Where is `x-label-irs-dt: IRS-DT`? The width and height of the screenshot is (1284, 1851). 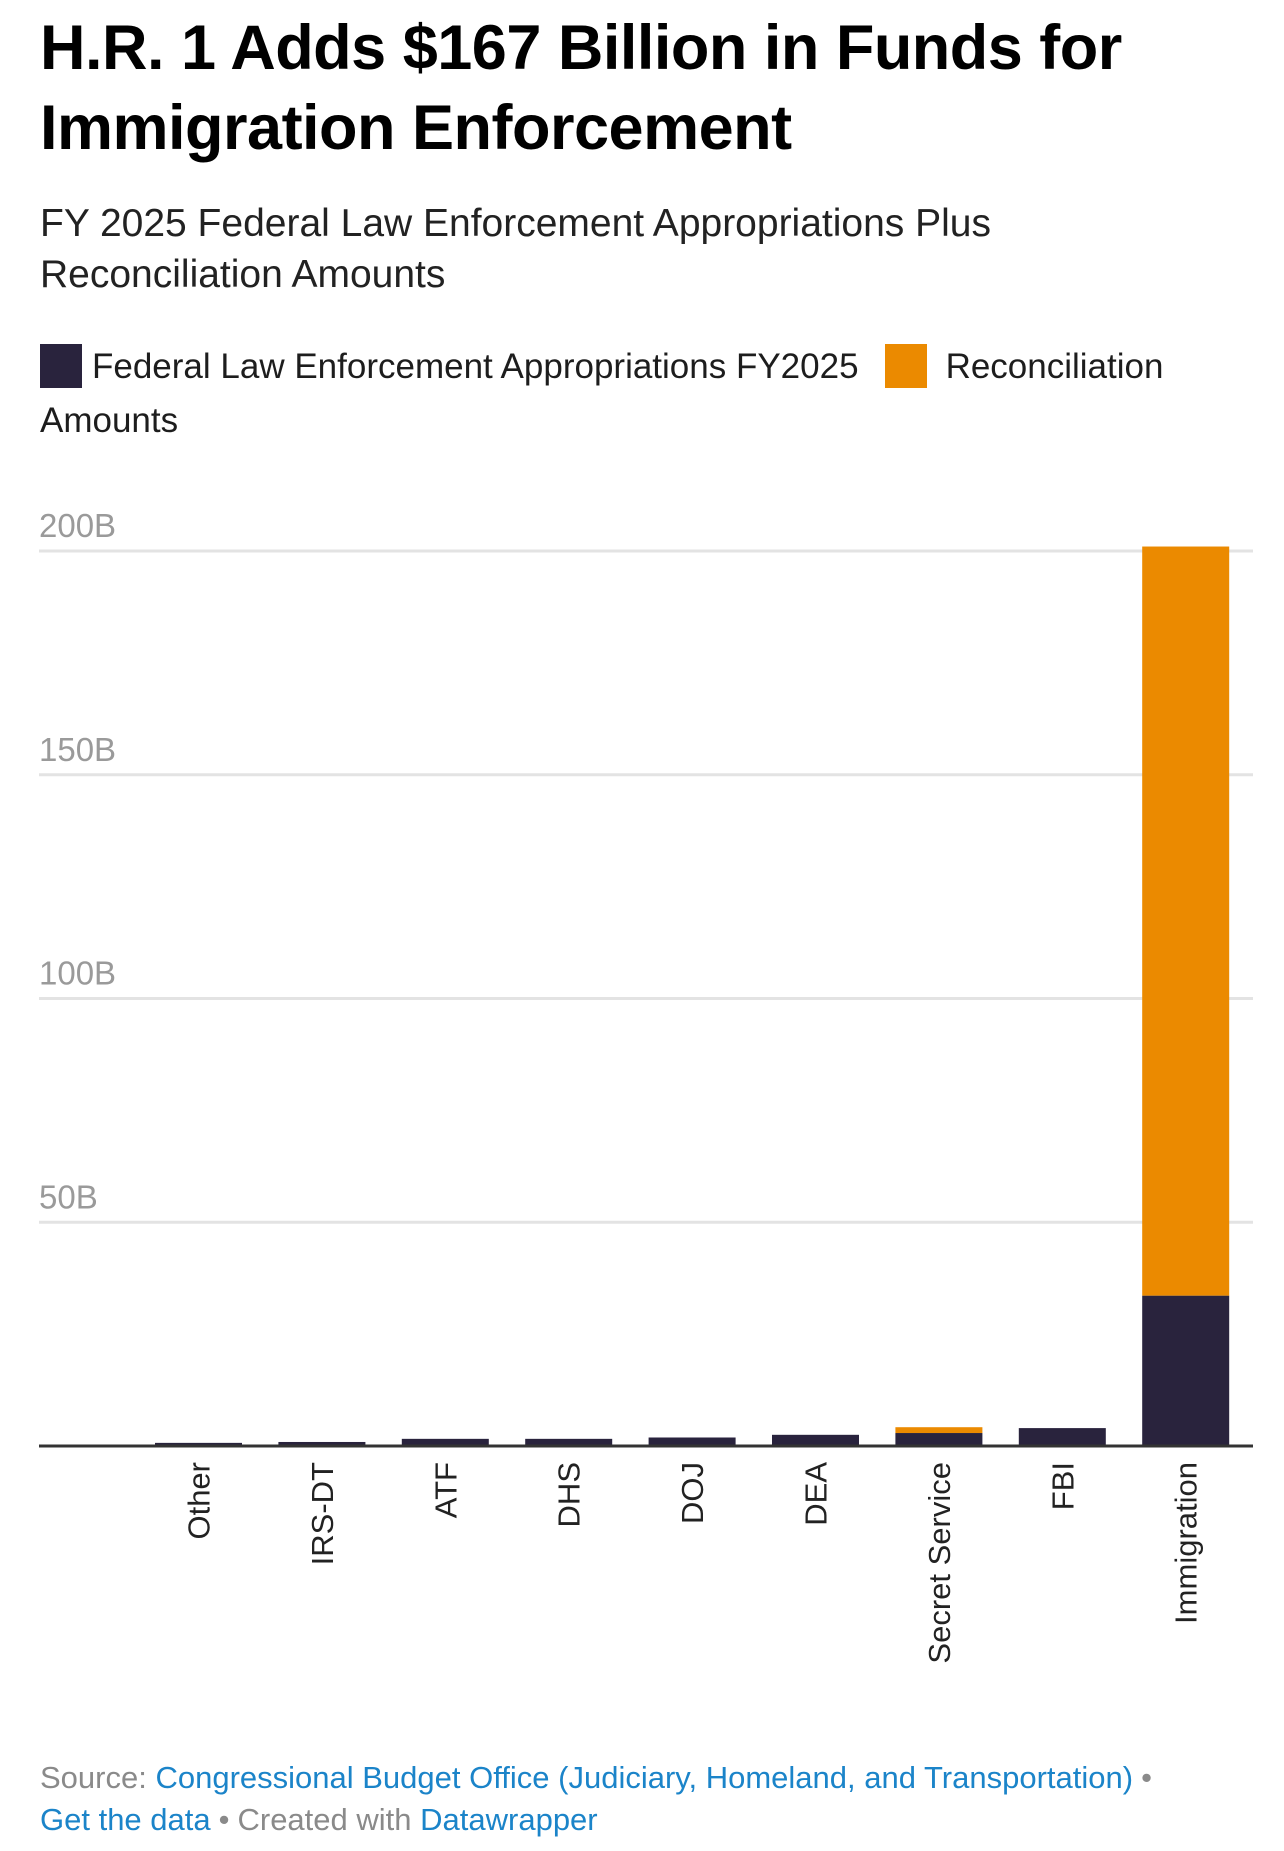
x-label-irs-dt: IRS-DT is located at coordinates (322, 1513).